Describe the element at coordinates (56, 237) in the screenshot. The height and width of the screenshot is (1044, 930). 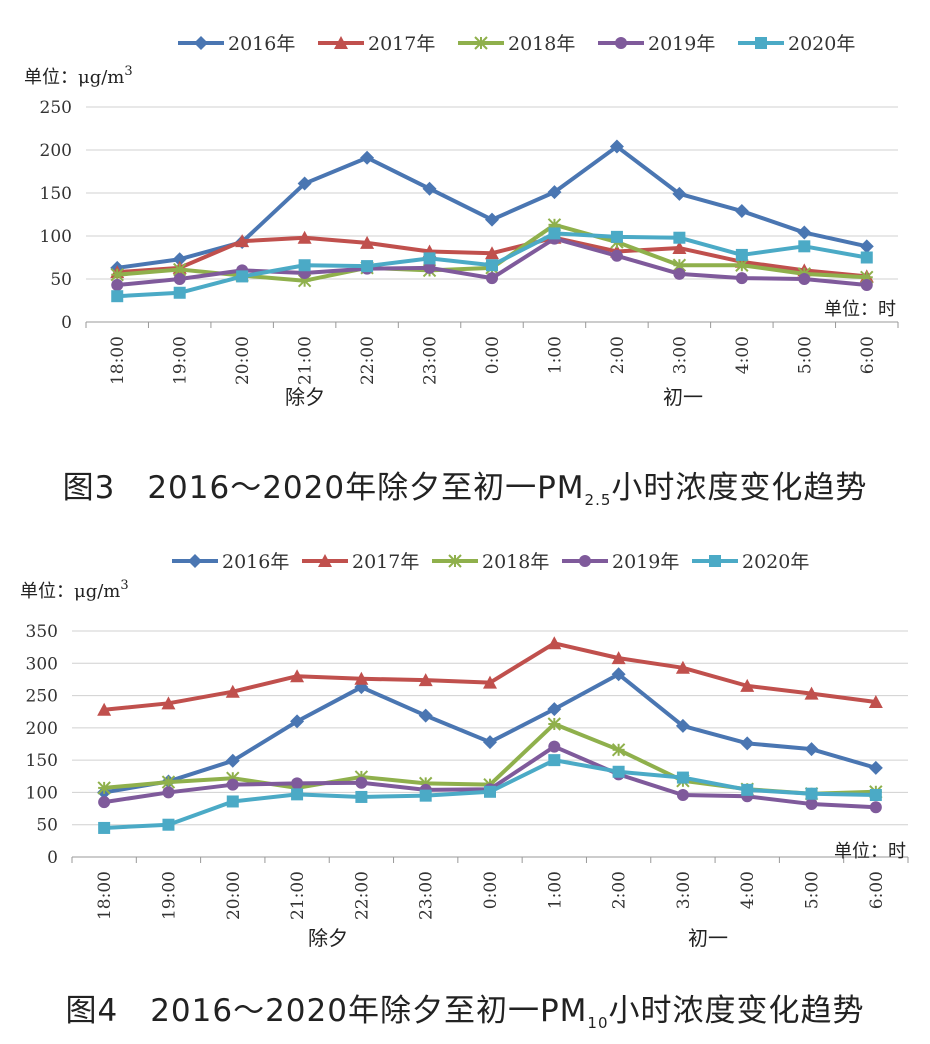
I see `pm25-ytick-label: 100` at that location.